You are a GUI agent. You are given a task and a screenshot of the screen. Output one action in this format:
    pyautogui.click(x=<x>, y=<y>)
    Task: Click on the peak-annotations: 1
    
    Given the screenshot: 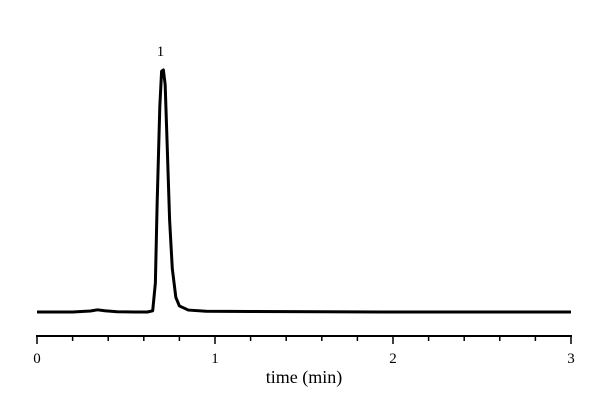 What is the action you would take?
    pyautogui.click(x=161, y=52)
    